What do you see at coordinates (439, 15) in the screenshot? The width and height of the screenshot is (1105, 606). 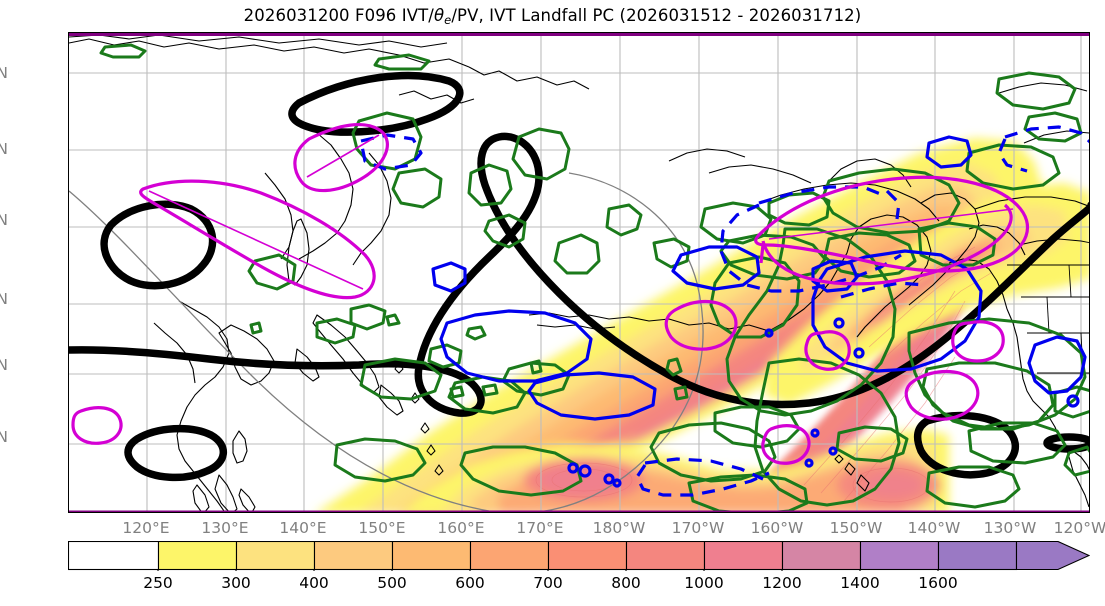 I see `title-theta: θ` at bounding box center [439, 15].